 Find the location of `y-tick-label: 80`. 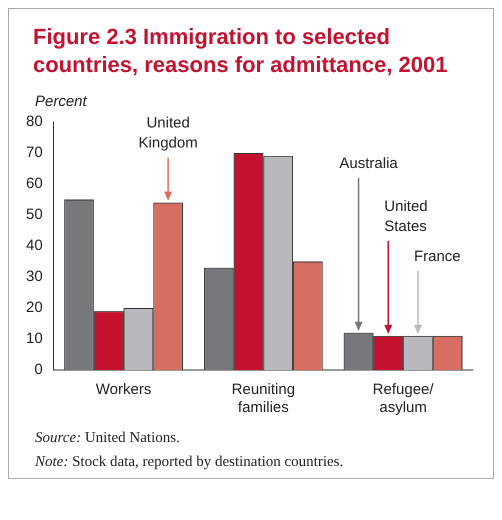

y-tick-label: 80 is located at coordinates (34, 121).